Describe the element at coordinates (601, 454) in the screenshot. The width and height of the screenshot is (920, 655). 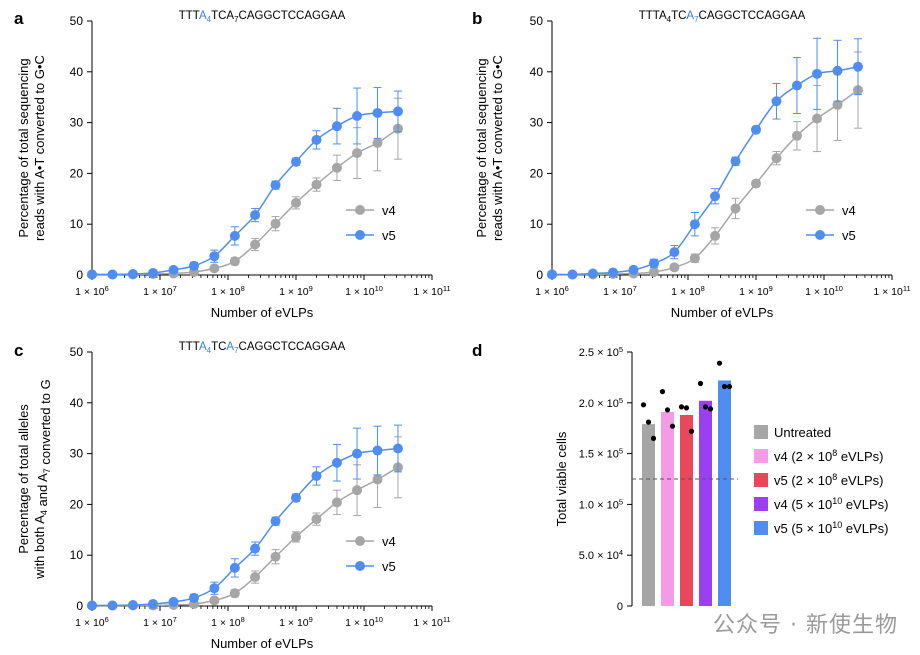
I see `y-tick-label: 1.5 × 10⁵` at that location.